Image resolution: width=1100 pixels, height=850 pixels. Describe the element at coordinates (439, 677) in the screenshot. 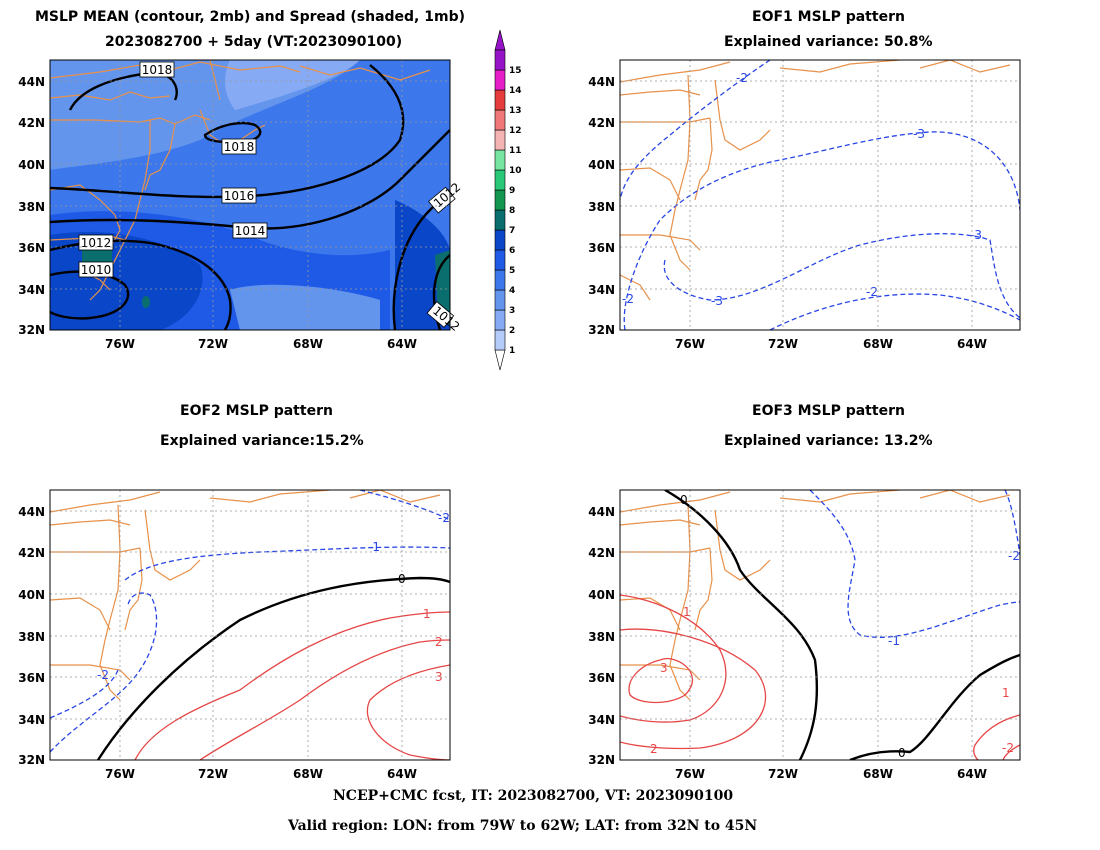

I see `contour-label: 3` at that location.